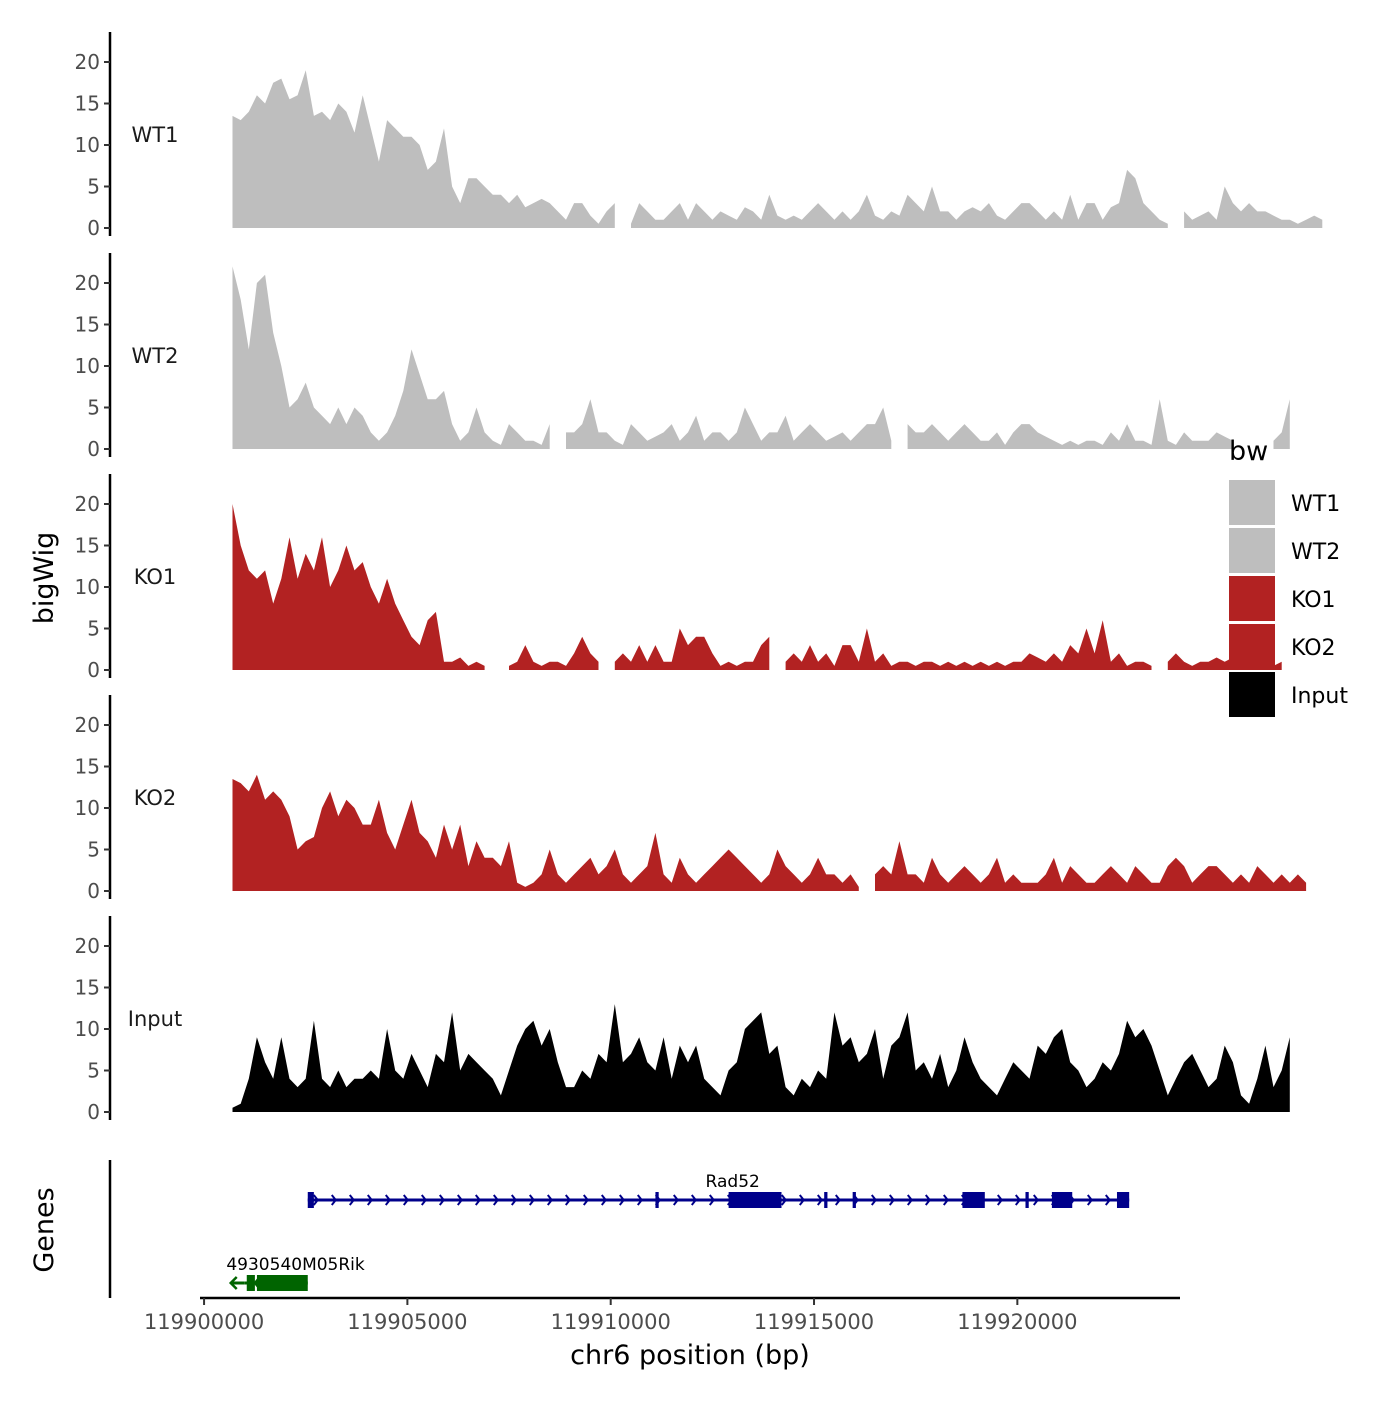  What do you see at coordinates (1313, 600) in the screenshot?
I see `legend-label: KO1` at bounding box center [1313, 600].